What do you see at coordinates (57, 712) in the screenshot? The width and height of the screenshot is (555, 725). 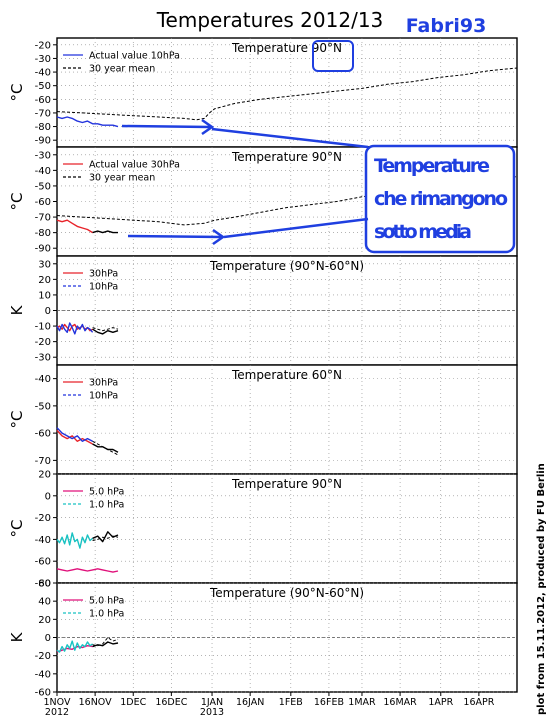 I see `x-year-label: 2012` at bounding box center [57, 712].